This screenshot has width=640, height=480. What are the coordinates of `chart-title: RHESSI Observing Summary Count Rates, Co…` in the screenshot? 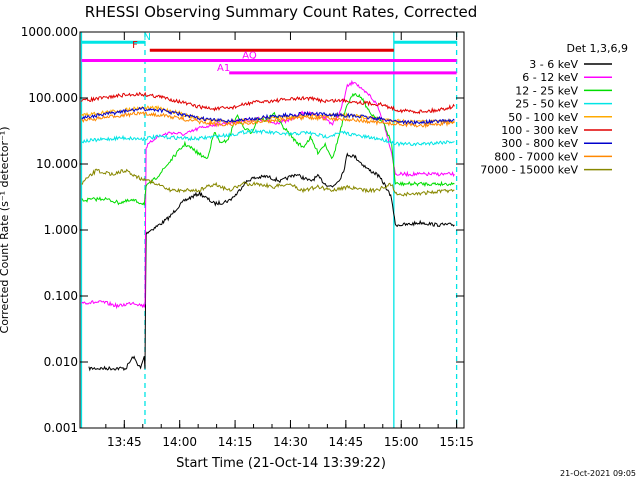 It's located at (281, 12).